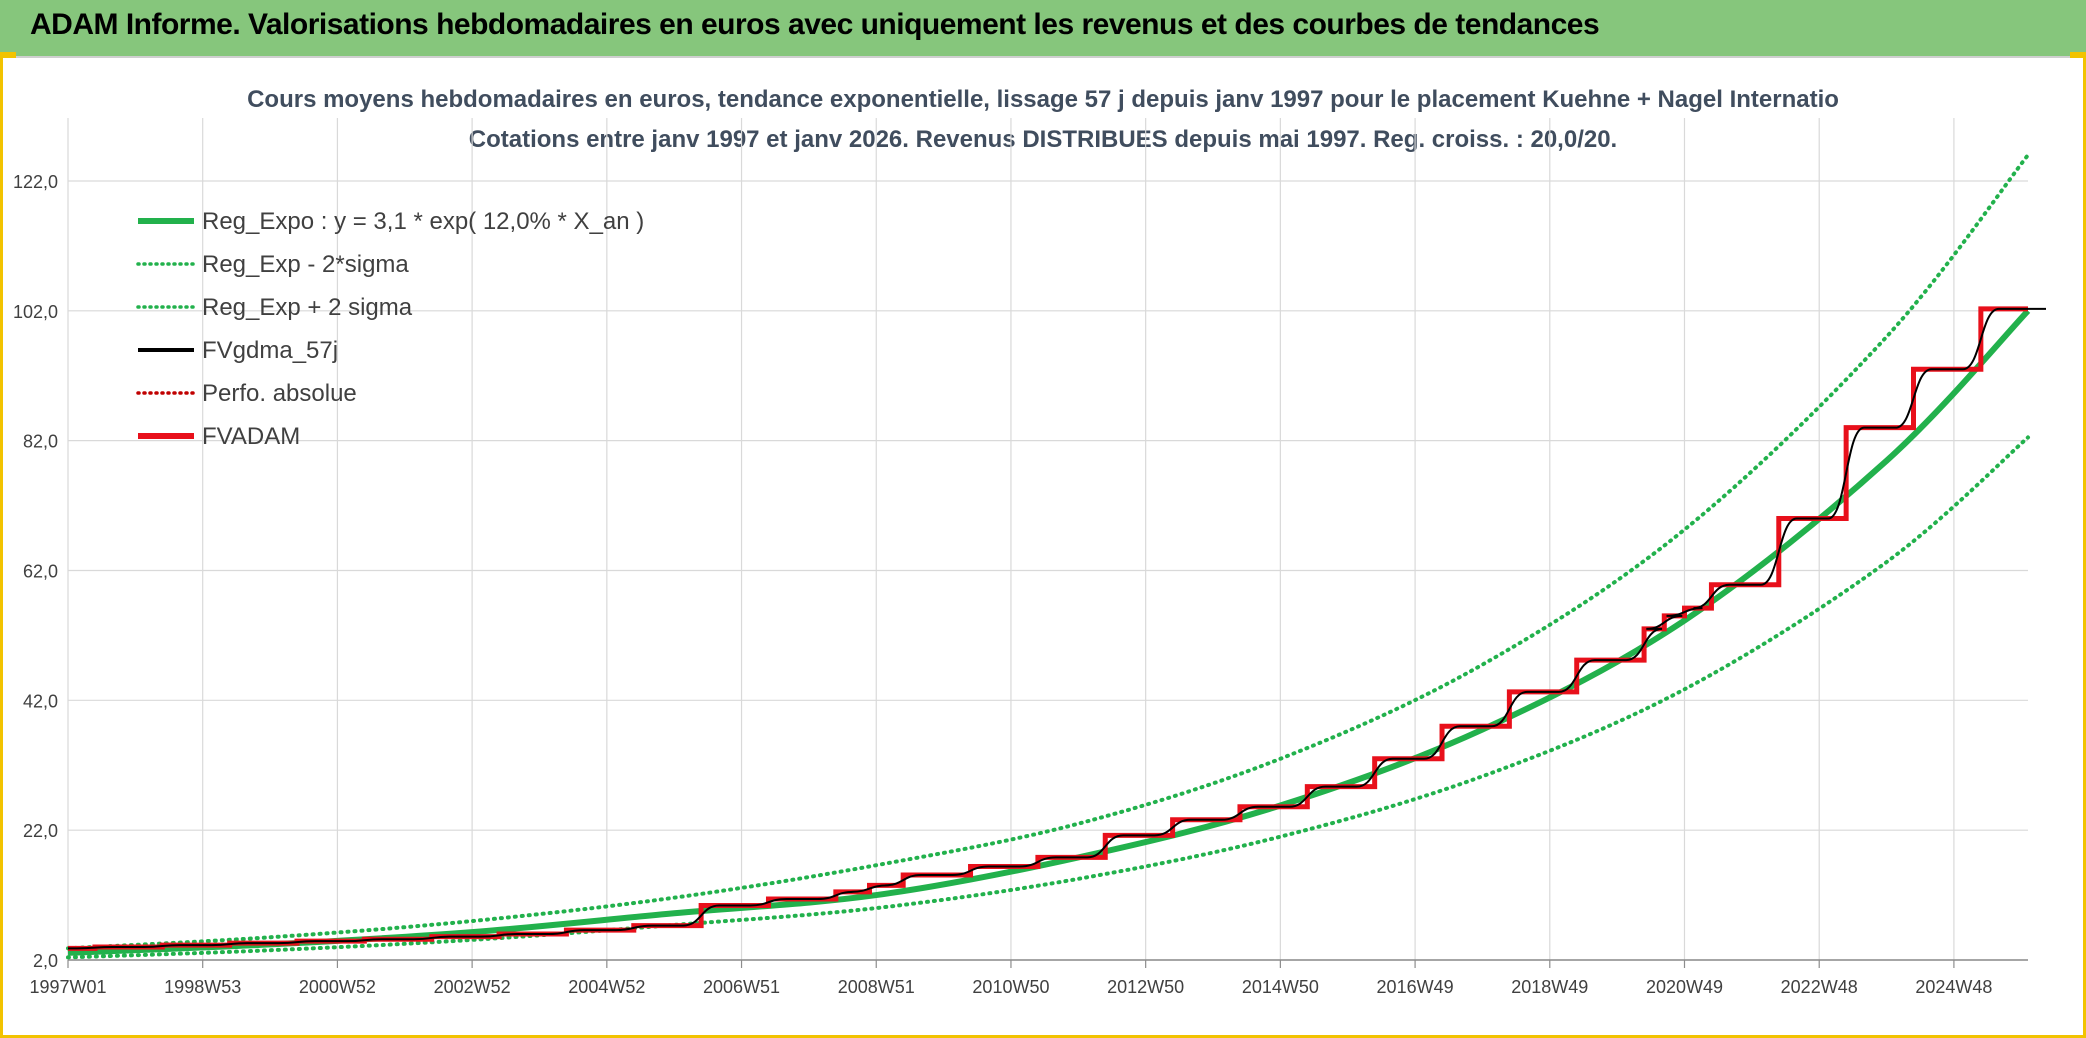 Image resolution: width=2086 pixels, height=1038 pixels. Describe the element at coordinates (1010, 987) in the screenshot. I see `x-tick-label: 2010W50` at that location.